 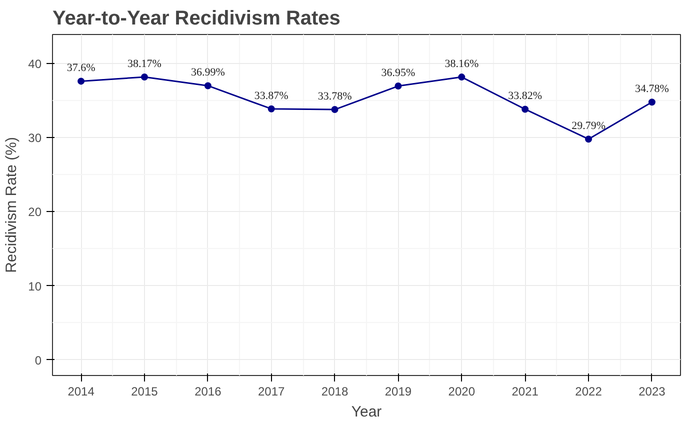 I want to click on x-tick-label: 2019, so click(x=398, y=391).